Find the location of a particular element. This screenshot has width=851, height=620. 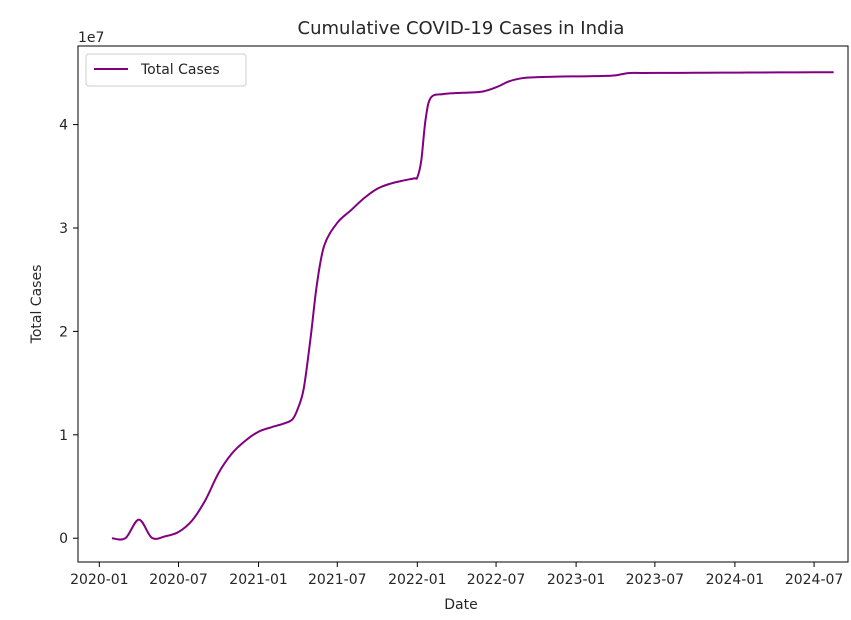

y-tick-label-3: 3 is located at coordinates (63, 229).